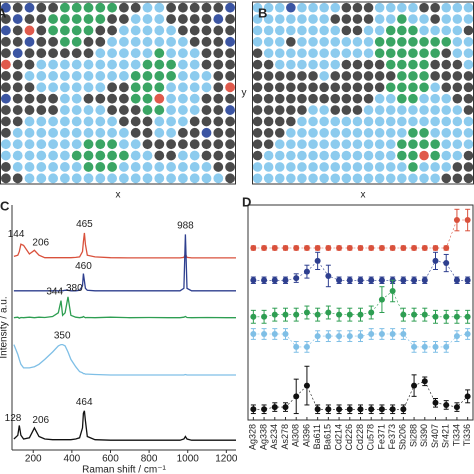 This screenshot has width=474, height=474. I want to click on x-tick-label: 200, so click(33, 459).